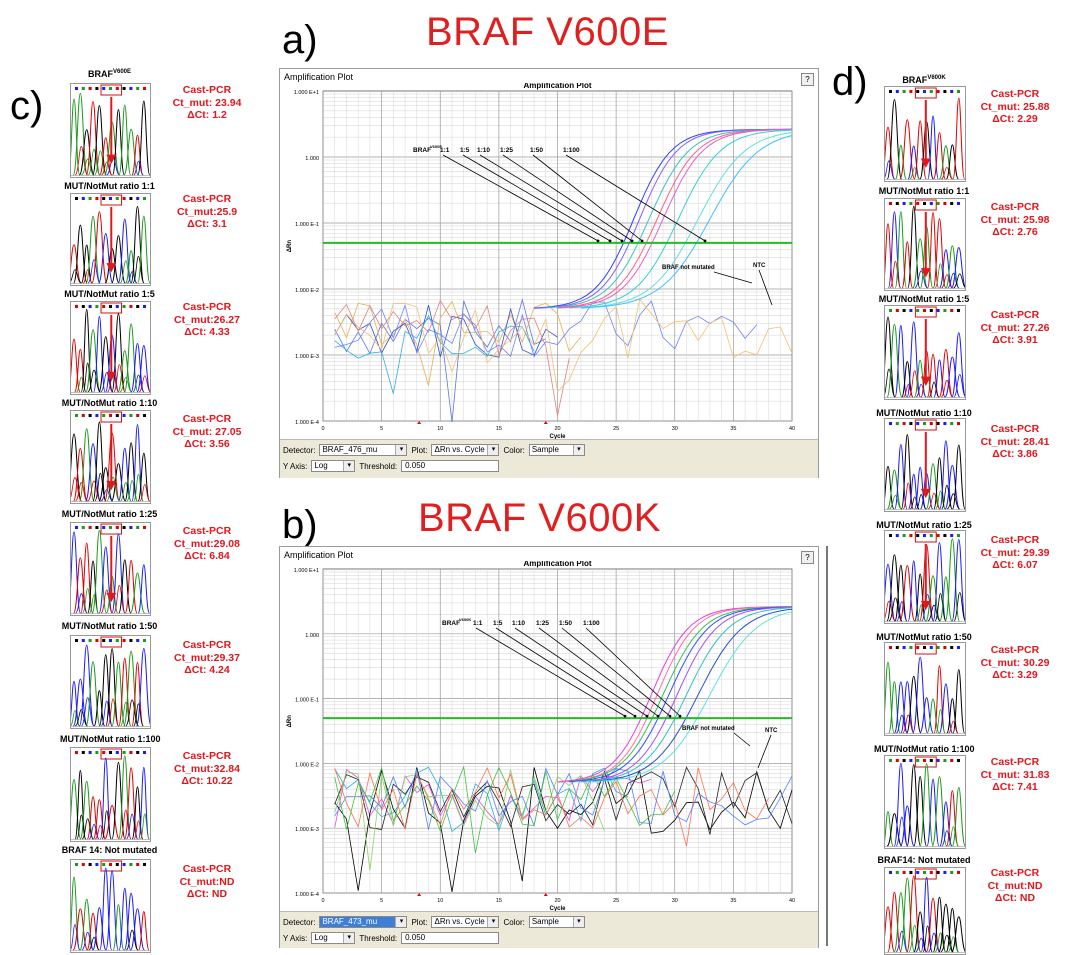 The height and width of the screenshot is (955, 1077). I want to click on cast-pcr-line2: Ct_mut: 27.05, so click(207, 431).